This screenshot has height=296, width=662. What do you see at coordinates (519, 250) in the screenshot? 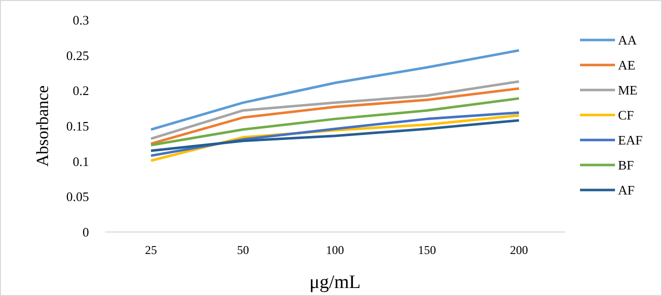
I see `x-tick-label: 200` at bounding box center [519, 250].